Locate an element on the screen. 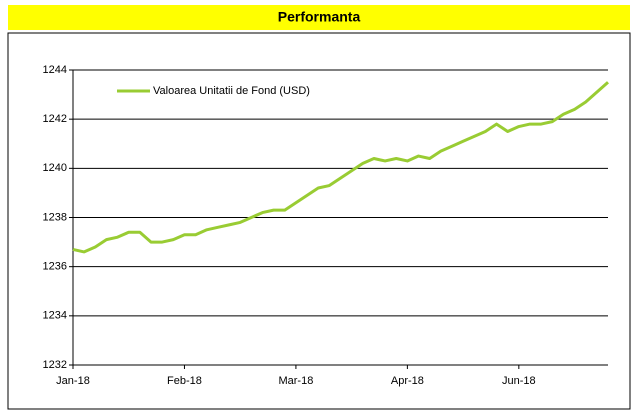 Image resolution: width=638 pixels, height=416 pixels. y-tick-label: 1242 is located at coordinates (55, 119).